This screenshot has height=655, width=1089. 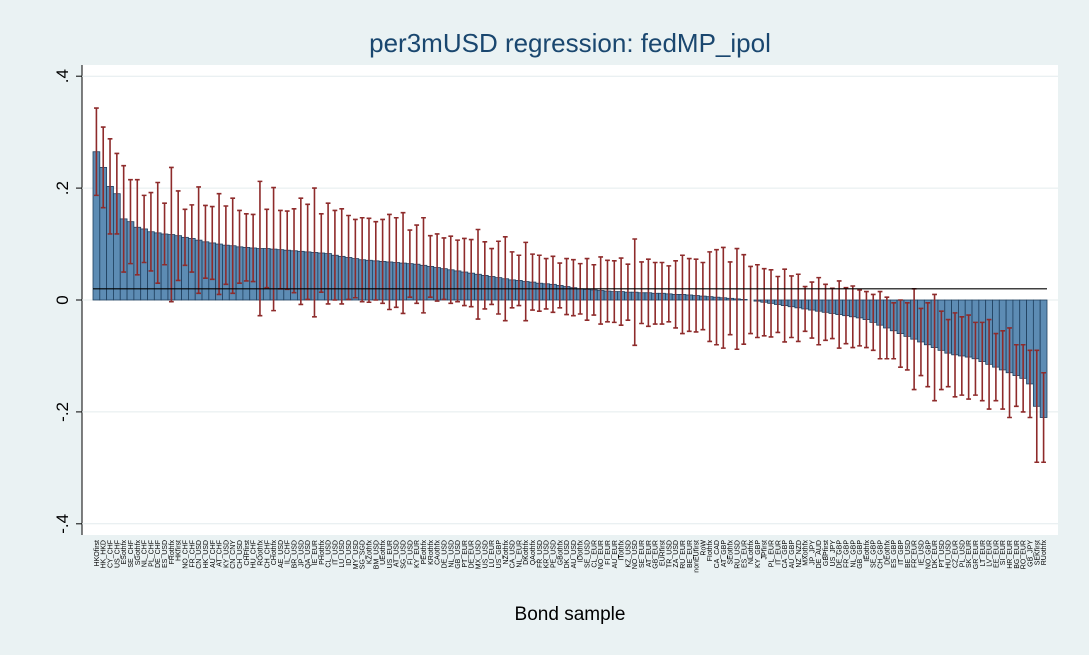 What do you see at coordinates (785, 554) in the screenshot?
I see `x-tick-label: CA_GBP` at bounding box center [785, 554].